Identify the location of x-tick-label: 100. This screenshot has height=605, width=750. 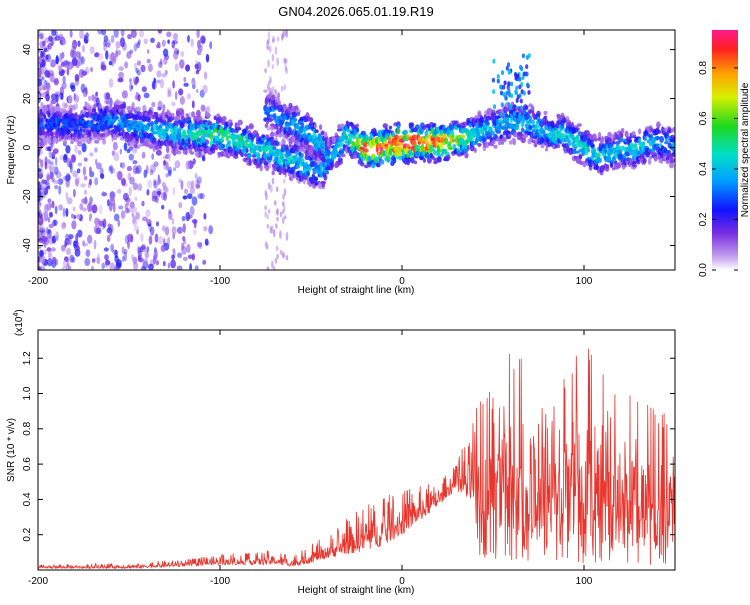
(584, 581).